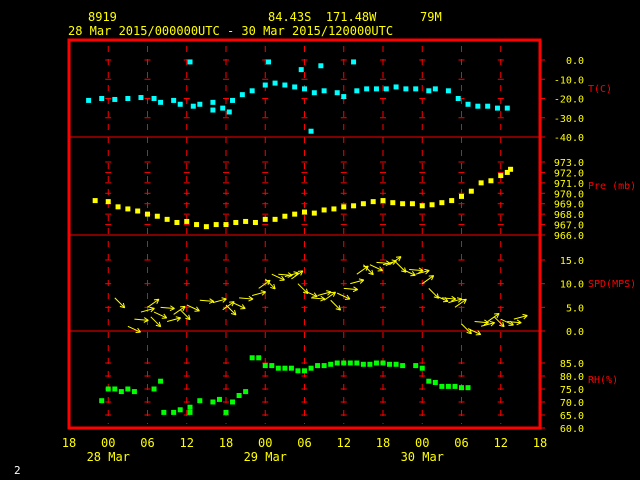 The height and width of the screenshot is (480, 640). I want to click on x-tick-label: 12, so click(344, 443).